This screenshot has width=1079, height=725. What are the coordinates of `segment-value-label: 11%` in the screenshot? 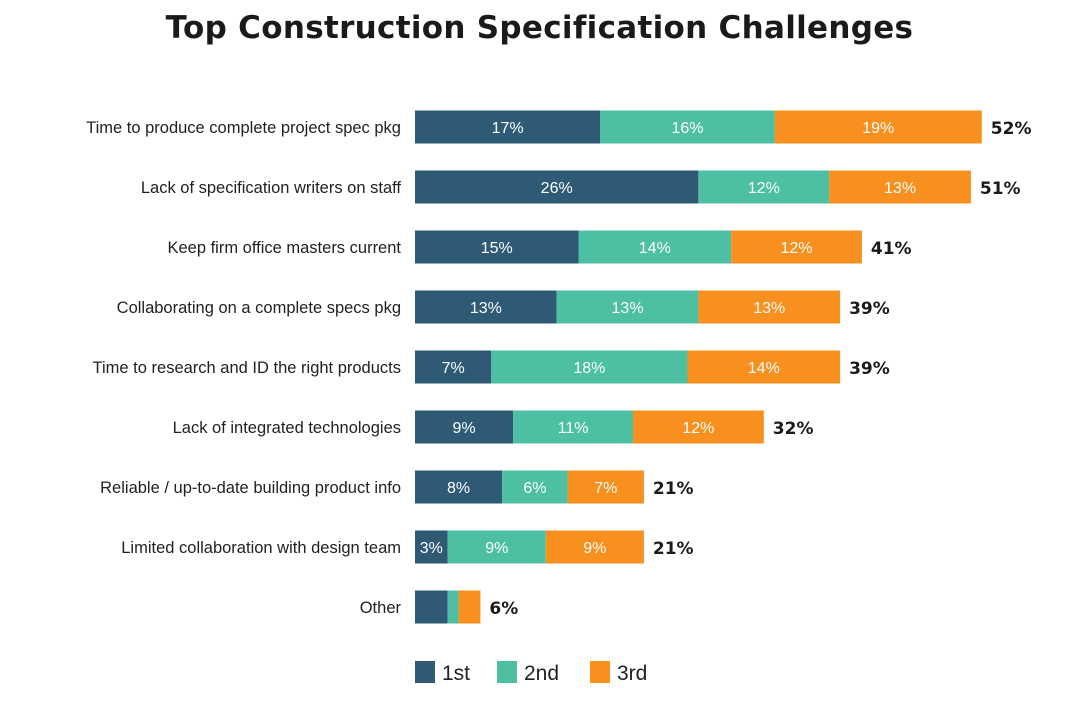 It's located at (573, 428).